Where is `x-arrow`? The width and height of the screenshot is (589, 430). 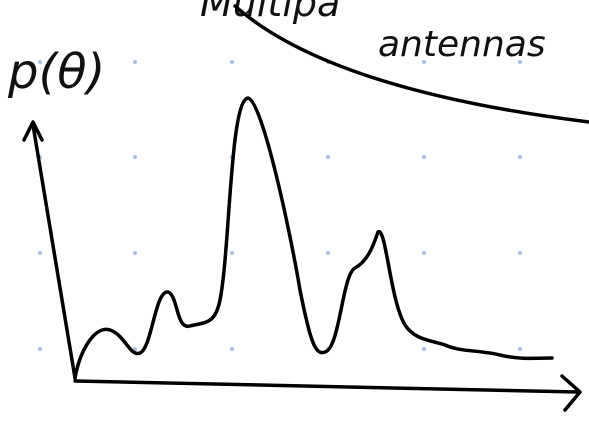 x-arrow is located at coordinates (571, 393).